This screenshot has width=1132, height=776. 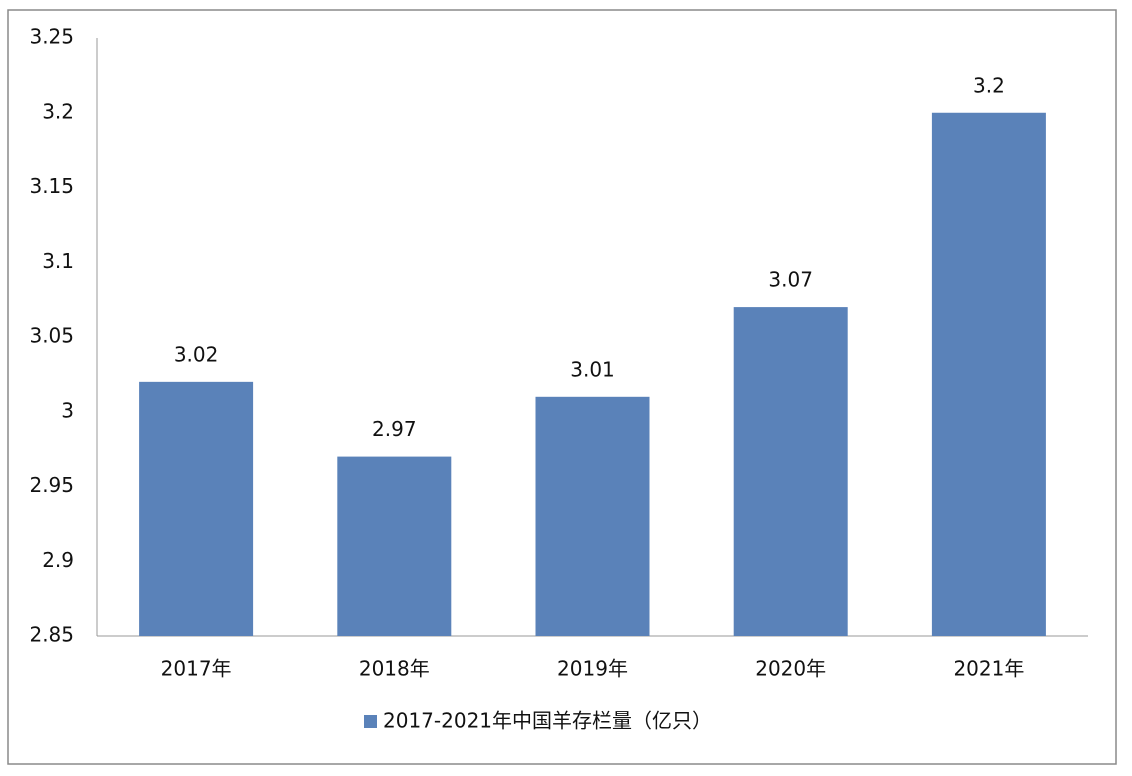 What do you see at coordinates (394, 669) in the screenshot?
I see `x-tick-label: 2018年` at bounding box center [394, 669].